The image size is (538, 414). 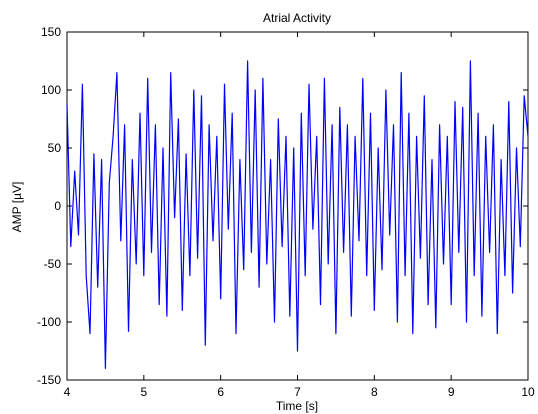 What do you see at coordinates (55, 148) in the screenshot?
I see `y-tick-label-4: 50` at bounding box center [55, 148].